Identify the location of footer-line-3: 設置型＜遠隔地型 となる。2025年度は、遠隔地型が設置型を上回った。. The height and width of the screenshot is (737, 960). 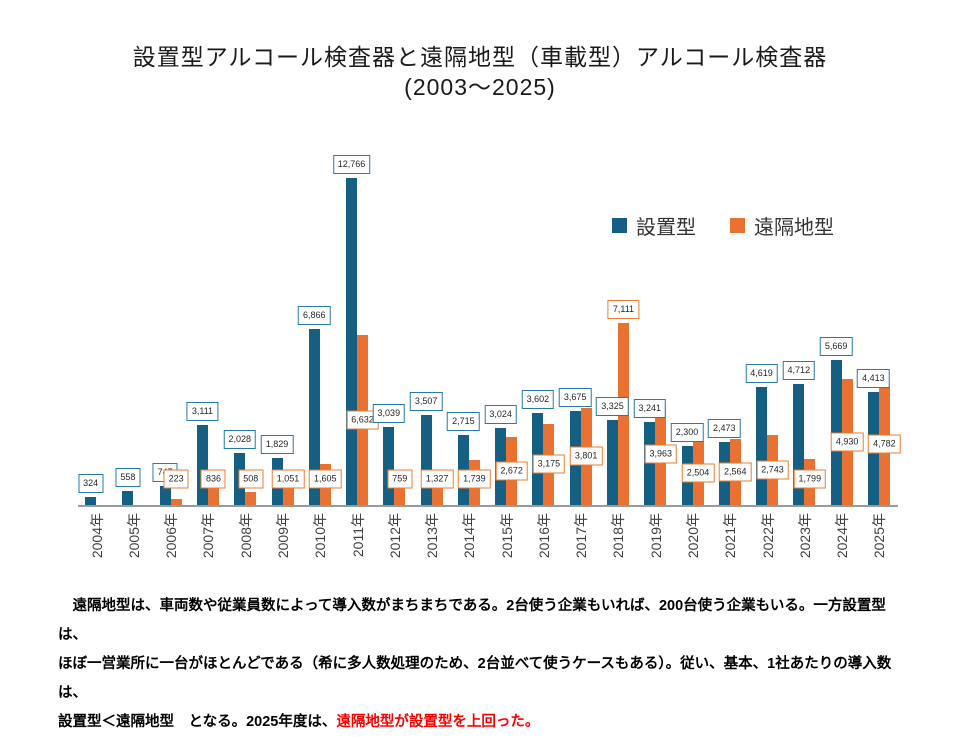
(483, 722).